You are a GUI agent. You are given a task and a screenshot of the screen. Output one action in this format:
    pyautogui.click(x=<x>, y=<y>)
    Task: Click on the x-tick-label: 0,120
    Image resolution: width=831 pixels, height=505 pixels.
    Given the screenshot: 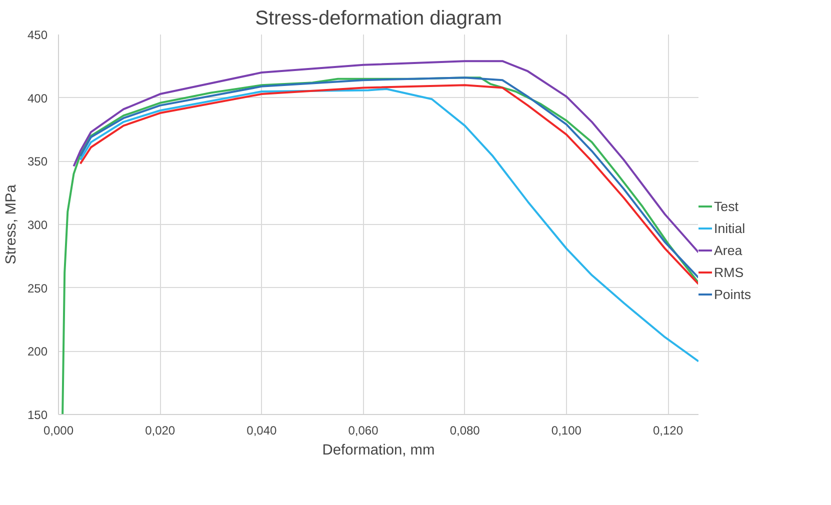 What is the action you would take?
    pyautogui.click(x=668, y=431)
    